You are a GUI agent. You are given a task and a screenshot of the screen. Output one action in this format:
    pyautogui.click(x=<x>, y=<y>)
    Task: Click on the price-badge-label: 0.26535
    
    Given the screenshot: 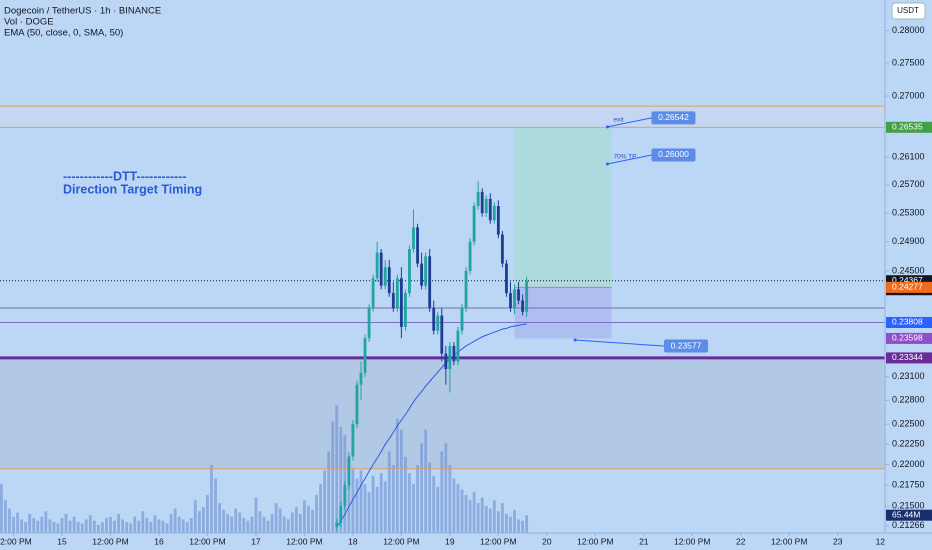 What is the action you would take?
    pyautogui.click(x=907, y=127)
    